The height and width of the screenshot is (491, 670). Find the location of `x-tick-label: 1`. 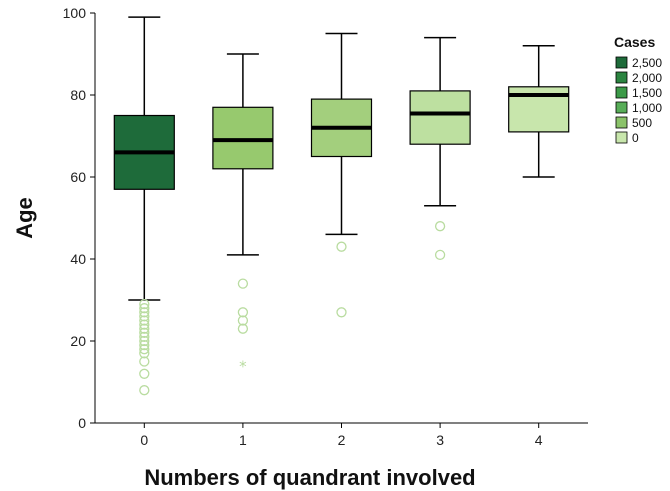

x-tick-label: 1 is located at coordinates (243, 440).